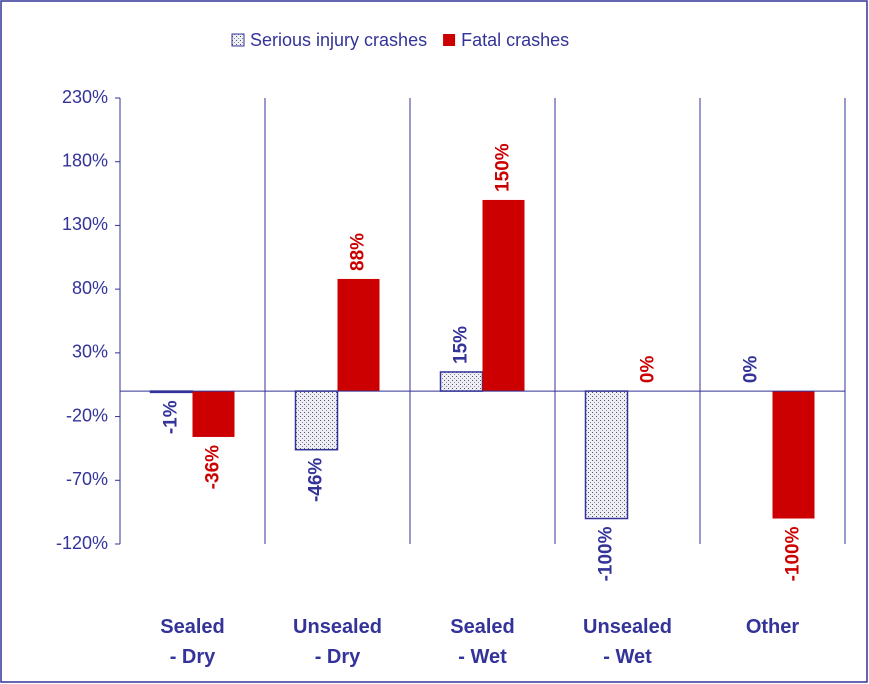 Image resolution: width=869 pixels, height=684 pixels. I want to click on data-label: 150%, so click(503, 167).